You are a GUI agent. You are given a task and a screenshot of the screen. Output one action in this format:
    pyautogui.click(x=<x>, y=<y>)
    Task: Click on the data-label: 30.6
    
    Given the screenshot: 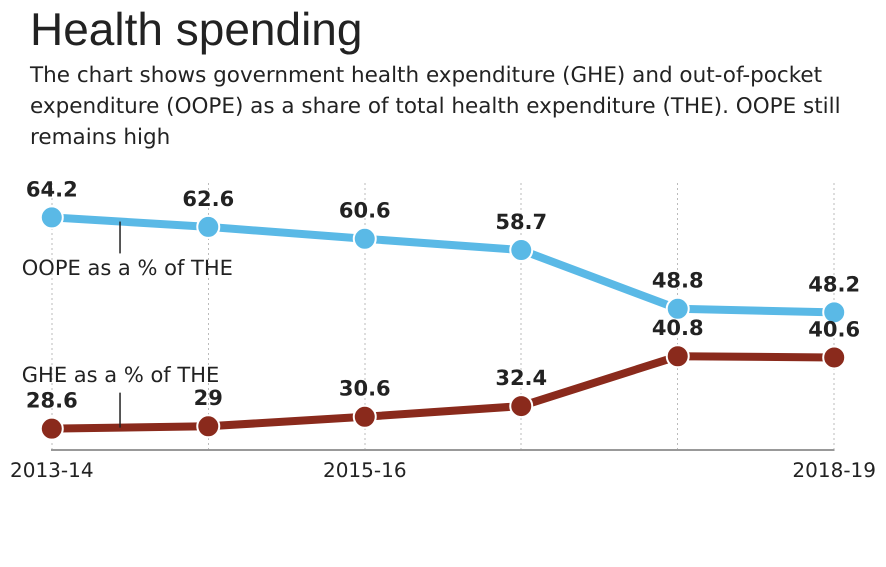 What is the action you would take?
    pyautogui.click(x=364, y=388)
    